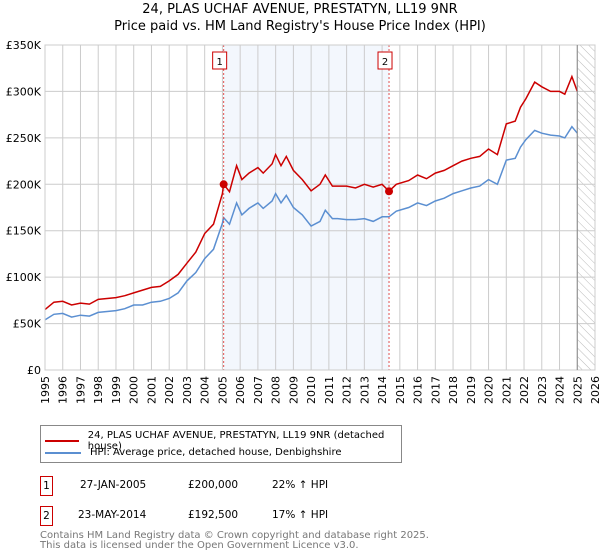 The image size is (600, 560). I want to click on sale-hpi: 22% ↑ HPI, so click(300, 485).